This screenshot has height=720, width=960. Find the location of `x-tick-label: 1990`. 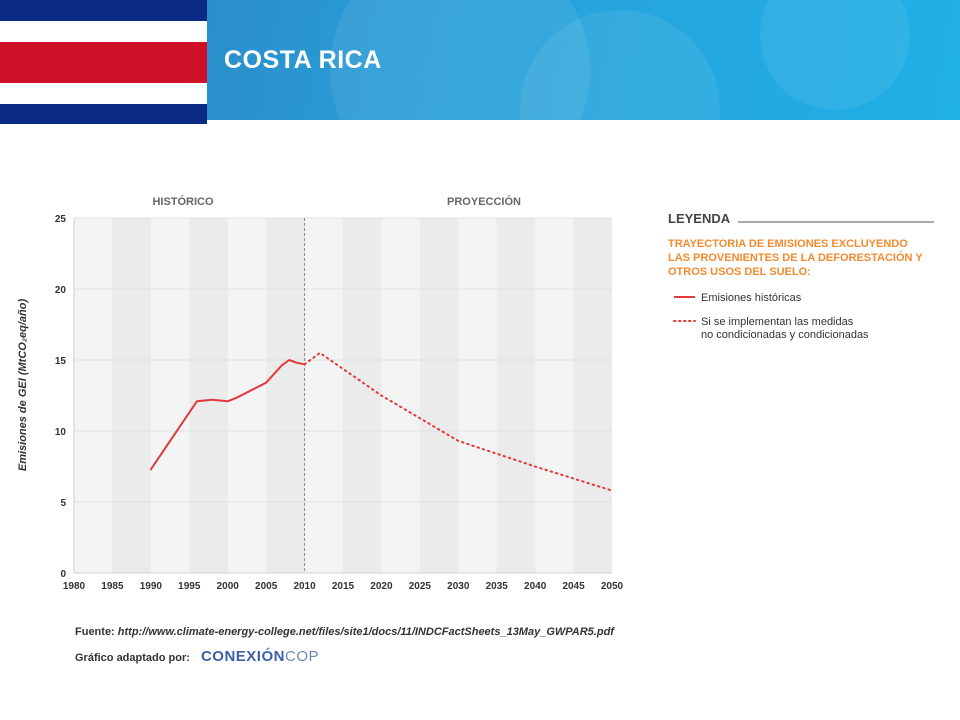

x-tick-label: 1990 is located at coordinates (151, 586).